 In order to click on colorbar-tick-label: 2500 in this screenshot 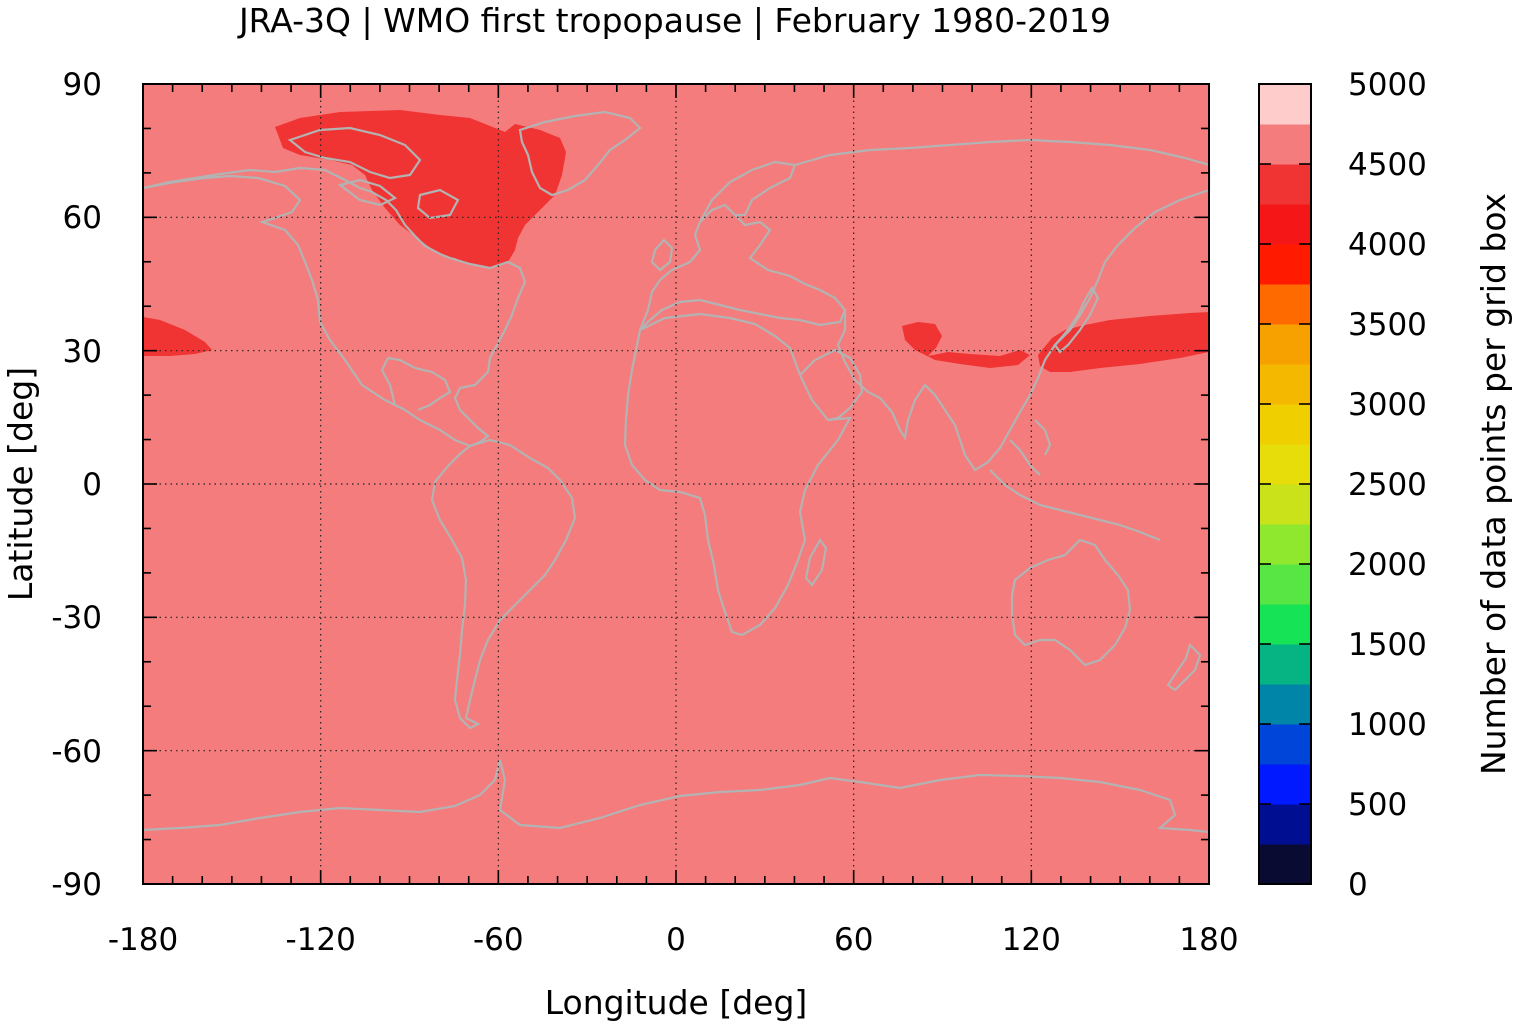, I will do `click(1387, 485)`.